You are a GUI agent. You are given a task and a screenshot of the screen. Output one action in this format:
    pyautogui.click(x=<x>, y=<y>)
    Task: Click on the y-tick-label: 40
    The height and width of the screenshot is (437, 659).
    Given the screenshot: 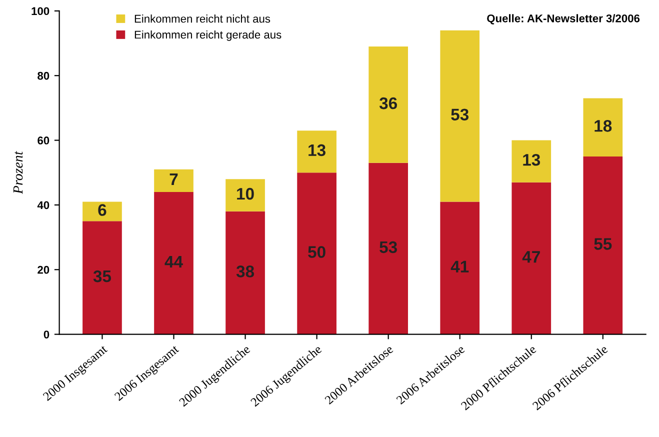 What is the action you would take?
    pyautogui.click(x=43, y=205)
    